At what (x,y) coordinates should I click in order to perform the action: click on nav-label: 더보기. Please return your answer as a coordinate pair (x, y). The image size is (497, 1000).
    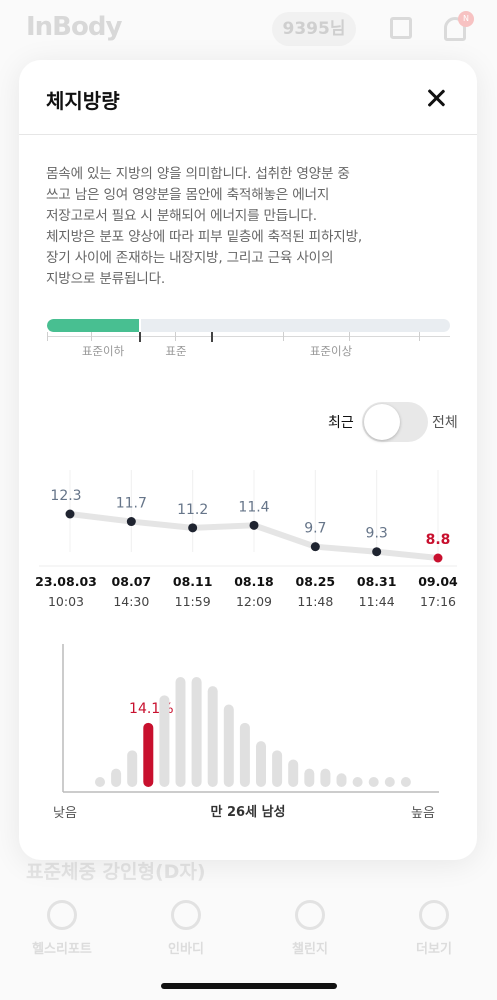
    Looking at the image, I should click on (434, 949).